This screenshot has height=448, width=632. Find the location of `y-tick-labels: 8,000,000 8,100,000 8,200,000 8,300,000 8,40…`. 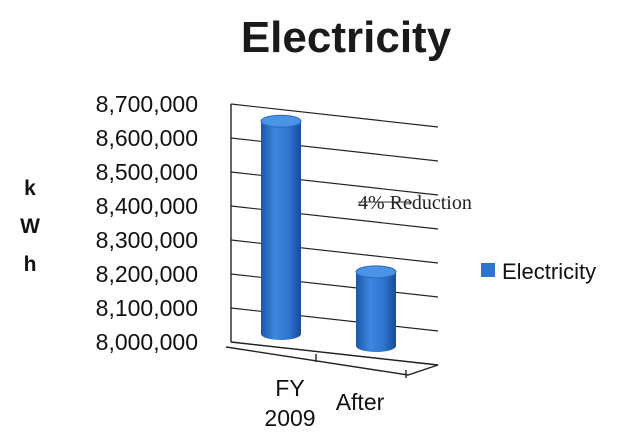

y-tick-labels: 8,000,000 8,100,000 8,200,000 8,300,000 8,40… is located at coordinates (147, 223).